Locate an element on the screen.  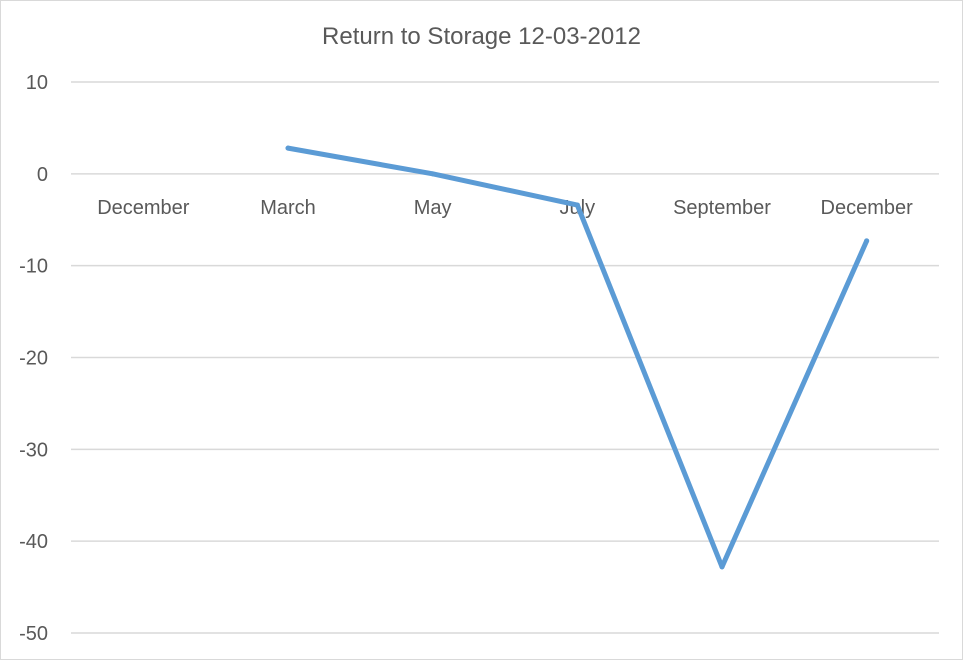
y-tick-label: -20 is located at coordinates (33, 359).